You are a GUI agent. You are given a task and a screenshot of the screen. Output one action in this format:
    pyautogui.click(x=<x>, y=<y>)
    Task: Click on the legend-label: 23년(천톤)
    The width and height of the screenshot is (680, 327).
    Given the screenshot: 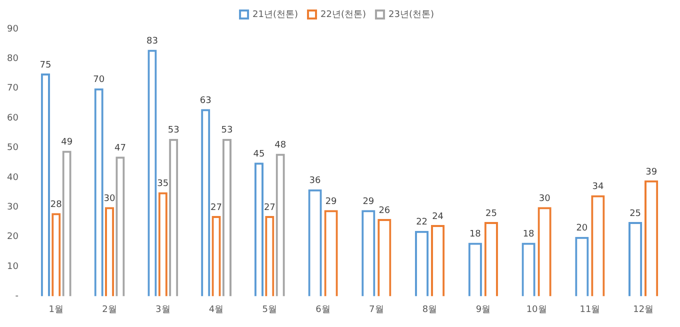 What is the action you would take?
    pyautogui.click(x=411, y=15)
    